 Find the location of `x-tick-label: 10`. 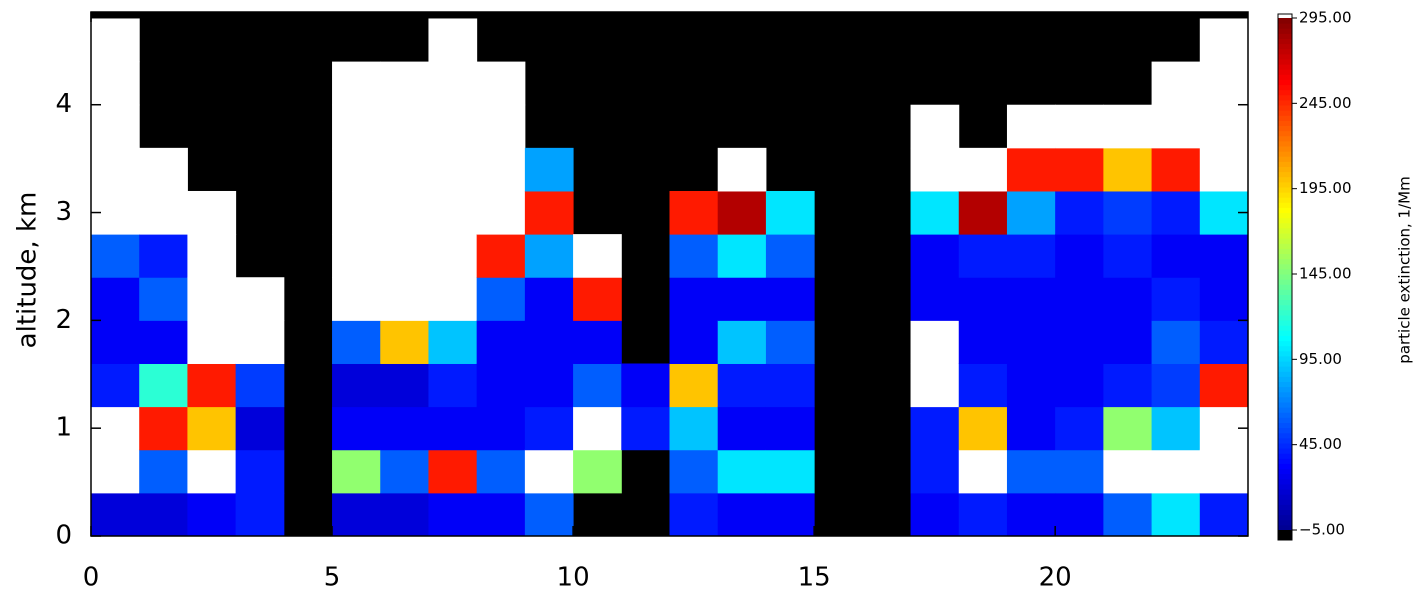

x-tick-label: 10 is located at coordinates (573, 578).